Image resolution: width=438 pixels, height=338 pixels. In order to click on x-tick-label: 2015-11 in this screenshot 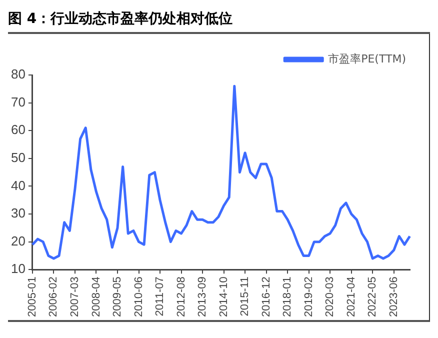, I will do `click(245, 296)`.